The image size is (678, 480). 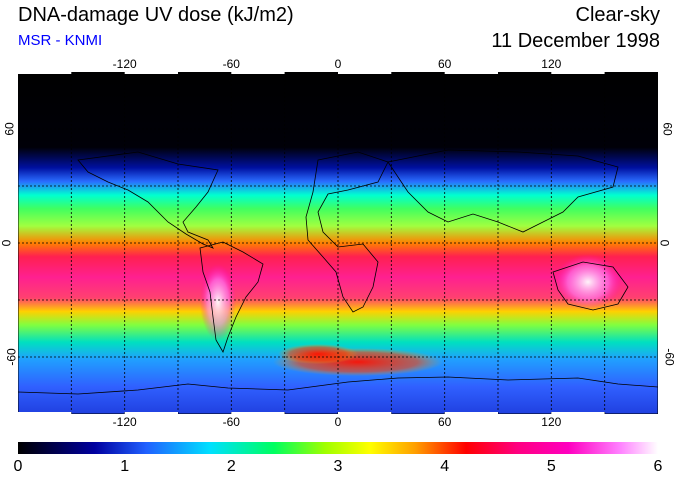 What do you see at coordinates (124, 422) in the screenshot?
I see `lon-label-bottom-neg120: -120` at bounding box center [124, 422].